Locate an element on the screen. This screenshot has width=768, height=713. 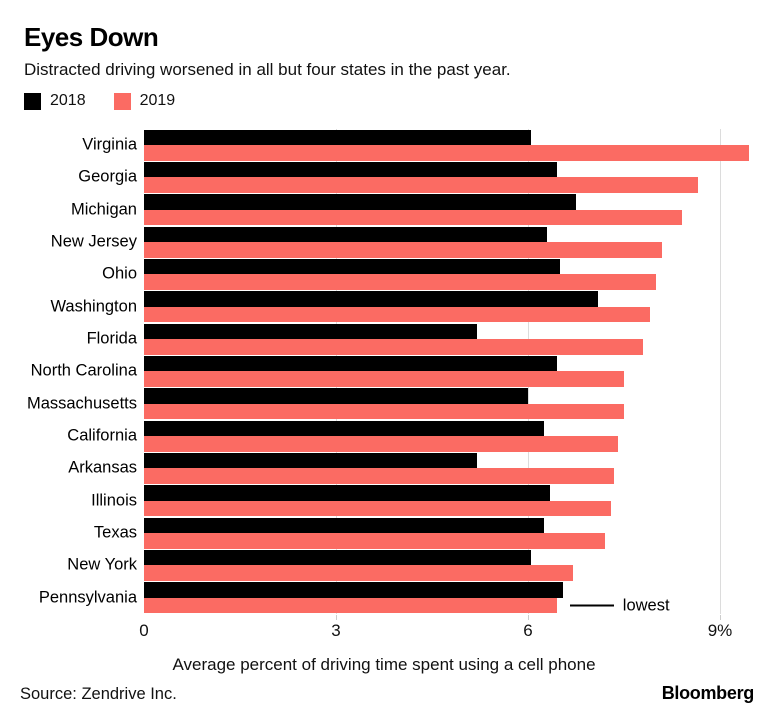
category-label: North Carolina is located at coordinates (83, 370).